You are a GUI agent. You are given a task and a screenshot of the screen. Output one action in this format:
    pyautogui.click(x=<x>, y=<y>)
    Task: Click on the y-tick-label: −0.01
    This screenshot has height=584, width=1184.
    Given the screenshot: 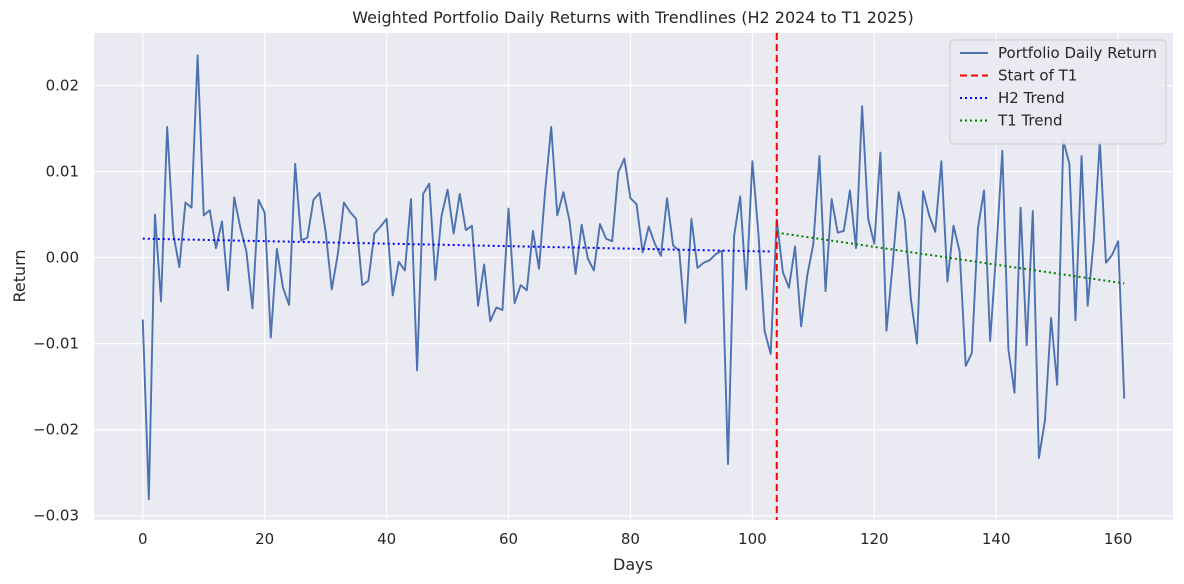 What is the action you would take?
    pyautogui.click(x=56, y=344)
    